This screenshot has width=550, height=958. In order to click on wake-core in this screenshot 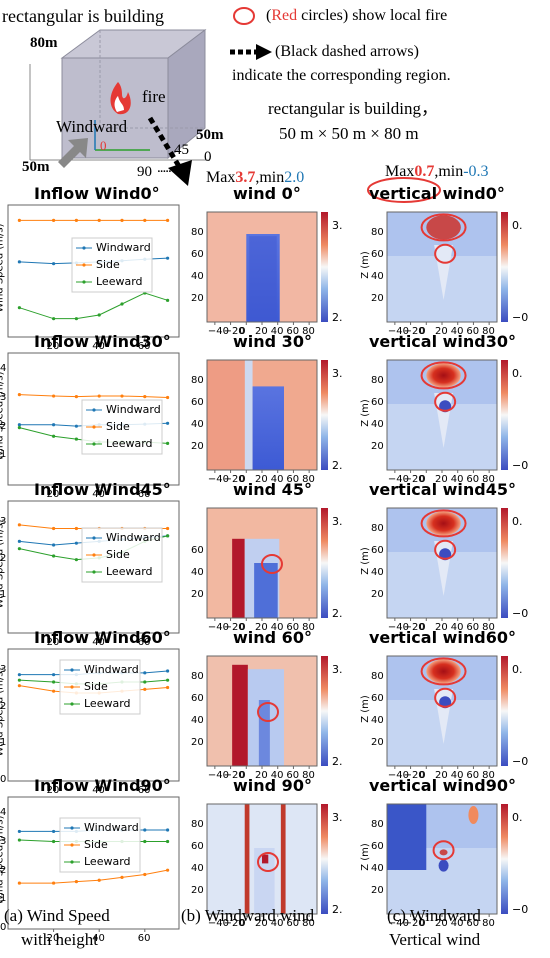, I will do `click(264, 733)`.